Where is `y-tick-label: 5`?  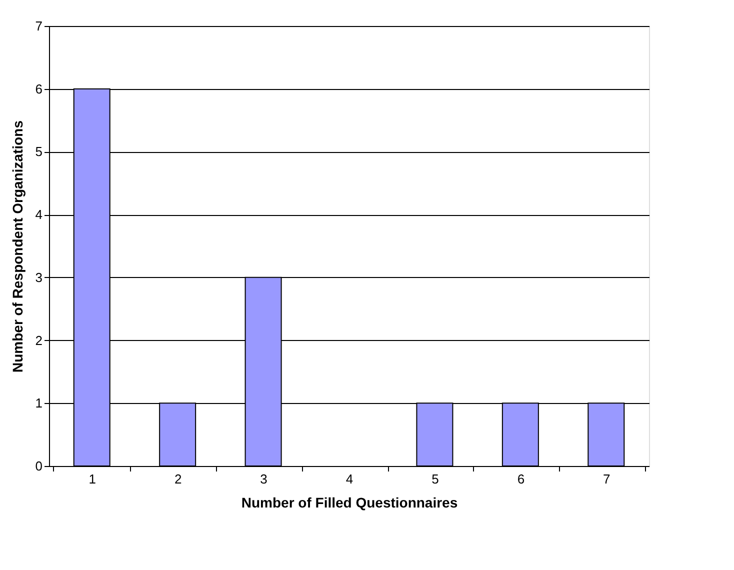
y-tick-label: 5 is located at coordinates (38, 152).